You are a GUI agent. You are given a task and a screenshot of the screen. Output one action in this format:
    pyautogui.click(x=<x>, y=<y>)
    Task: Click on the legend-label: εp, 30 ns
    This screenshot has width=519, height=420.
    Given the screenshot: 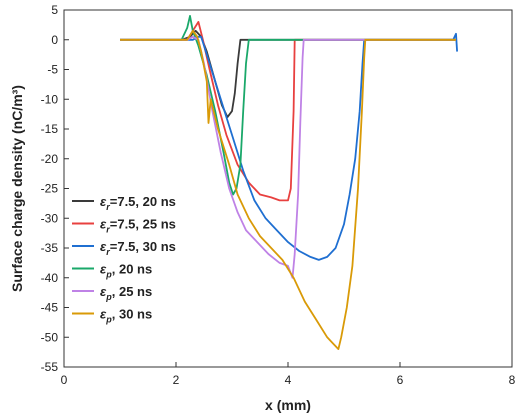 What is the action you would take?
    pyautogui.click(x=126, y=316)
    